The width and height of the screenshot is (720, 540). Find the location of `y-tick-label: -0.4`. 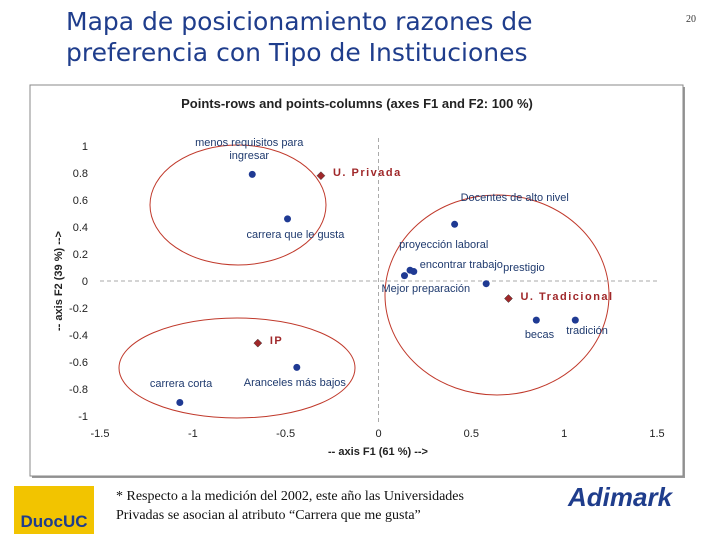

y-tick-label: -0.4 is located at coordinates (78, 336).